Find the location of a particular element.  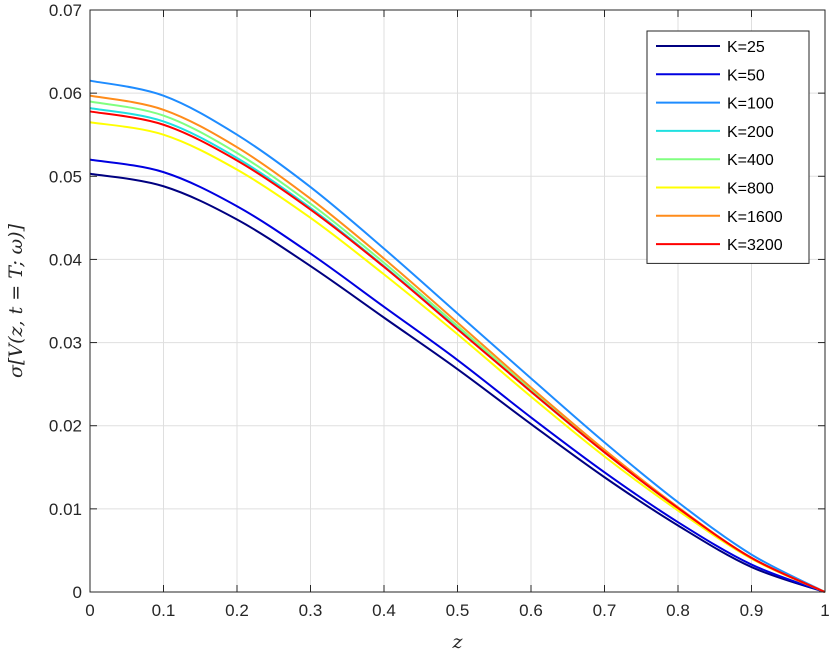

legend-entry: K=100 is located at coordinates (750, 104).